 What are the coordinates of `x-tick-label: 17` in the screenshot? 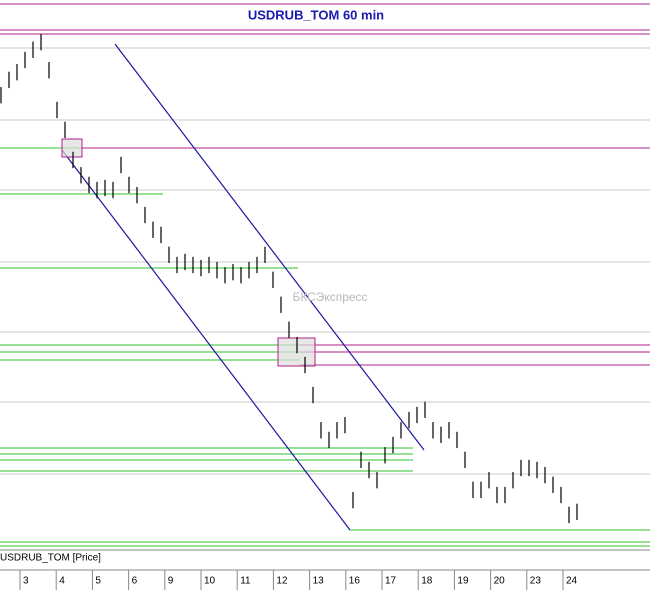 It's located at (391, 581).